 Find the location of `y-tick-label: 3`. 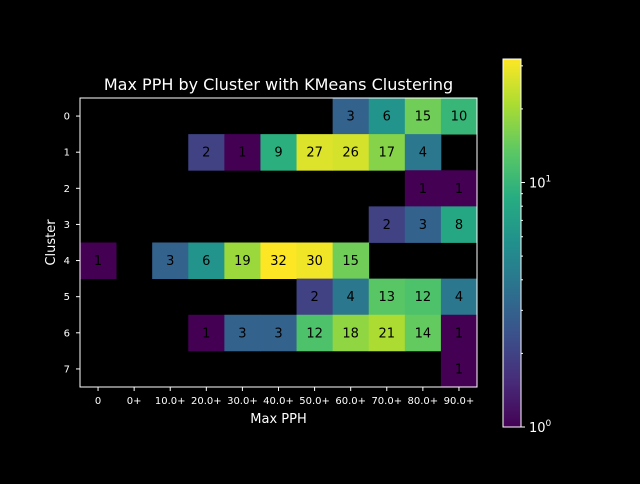

y-tick-label: 3 is located at coordinates (67, 225).